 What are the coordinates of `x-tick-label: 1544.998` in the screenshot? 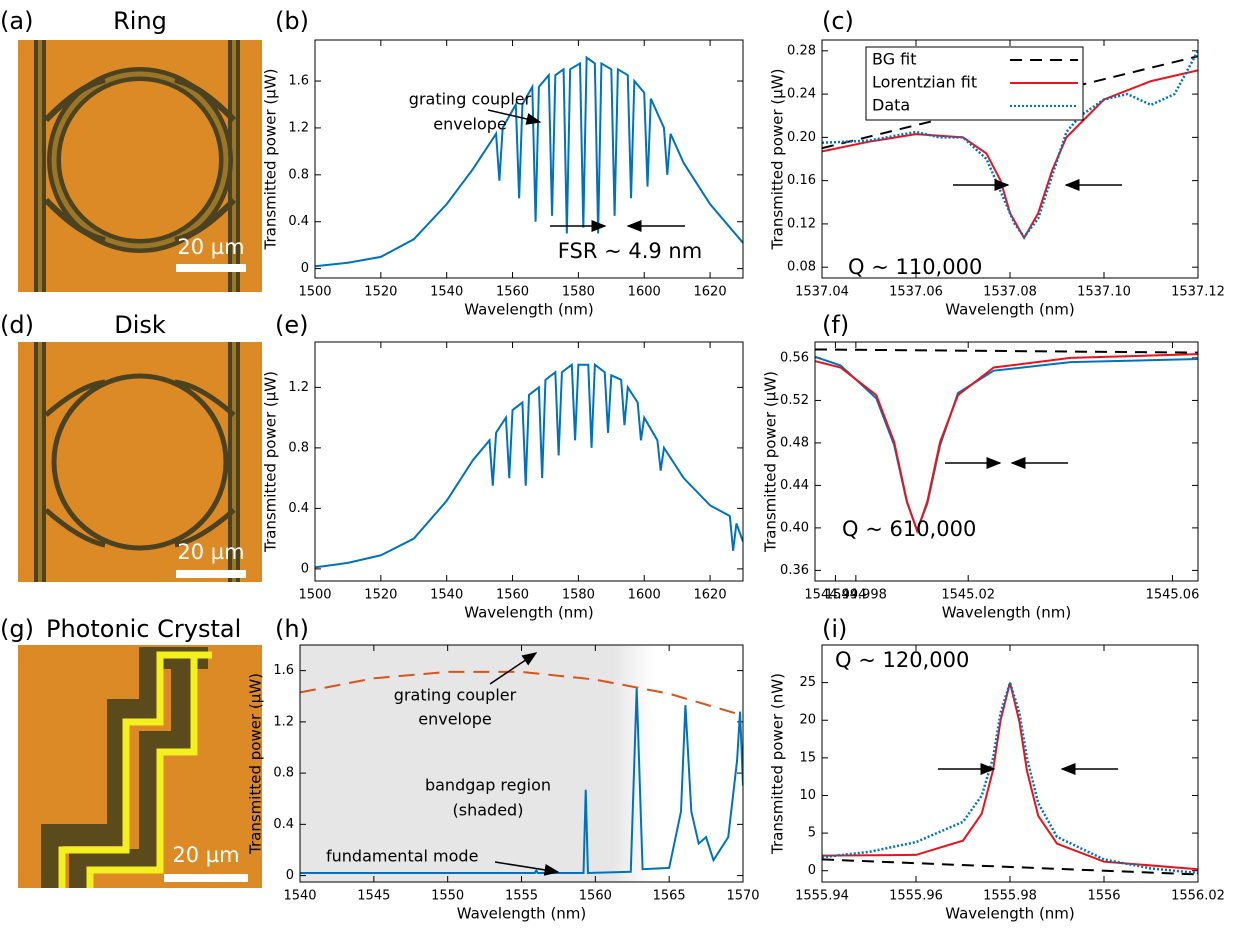 It's located at (856, 595).